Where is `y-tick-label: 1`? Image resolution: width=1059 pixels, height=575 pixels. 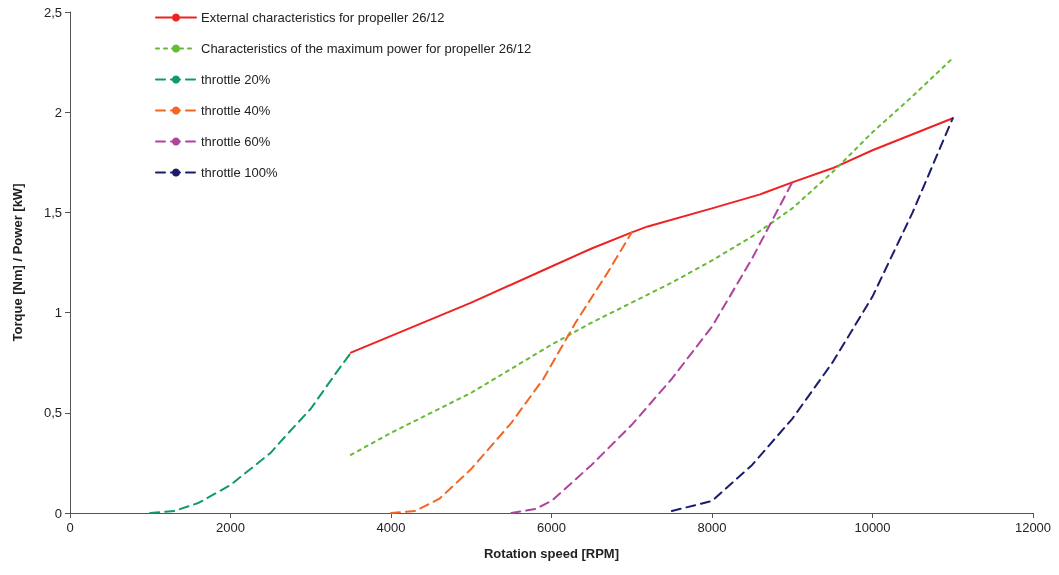 y-tick-label: 1 is located at coordinates (58, 313).